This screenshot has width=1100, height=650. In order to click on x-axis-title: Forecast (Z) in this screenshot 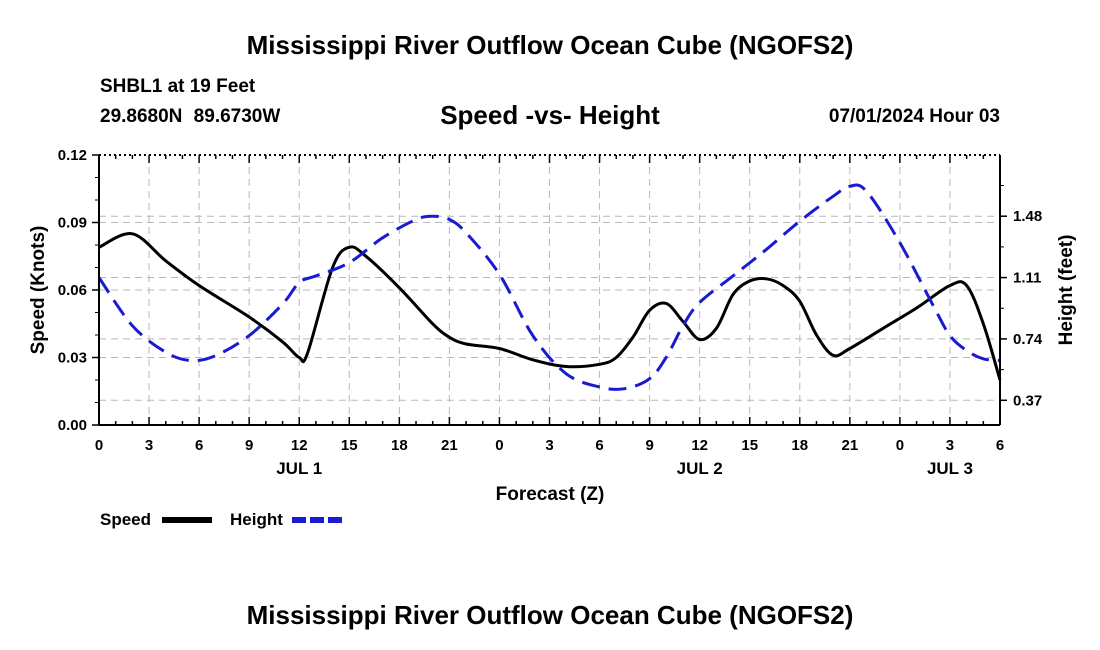, I will do `click(550, 494)`.